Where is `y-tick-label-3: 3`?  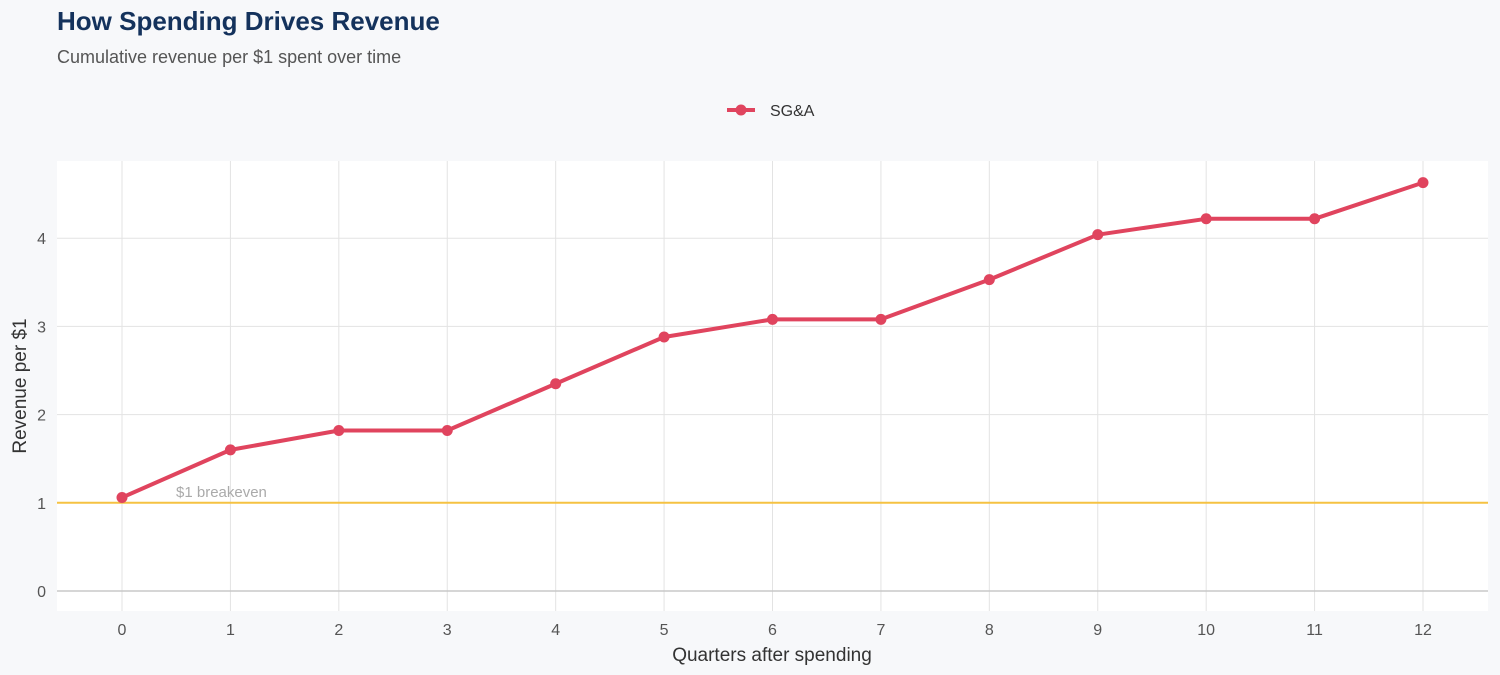 y-tick-label-3: 3 is located at coordinates (41, 327).